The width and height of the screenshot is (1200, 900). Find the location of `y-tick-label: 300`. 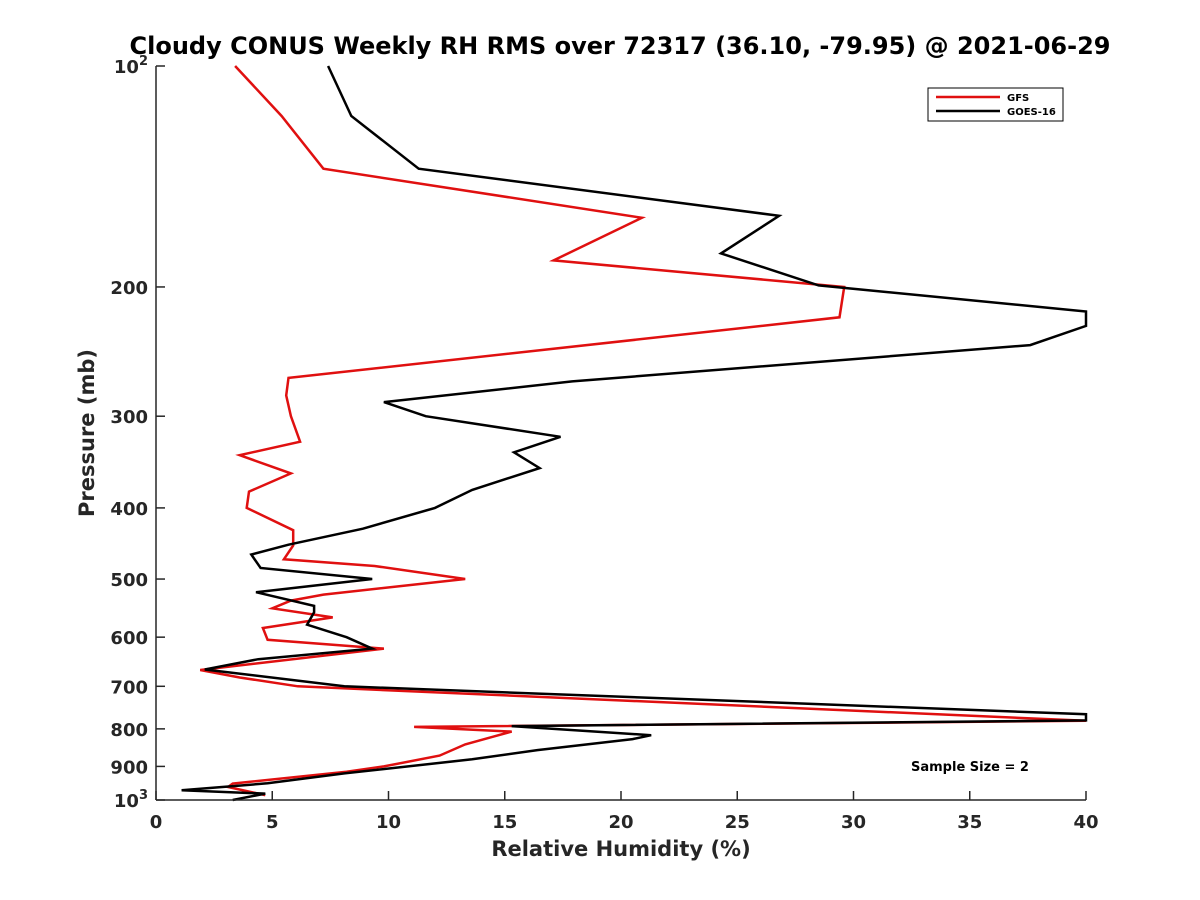

y-tick-label: 300 is located at coordinates (129, 417).